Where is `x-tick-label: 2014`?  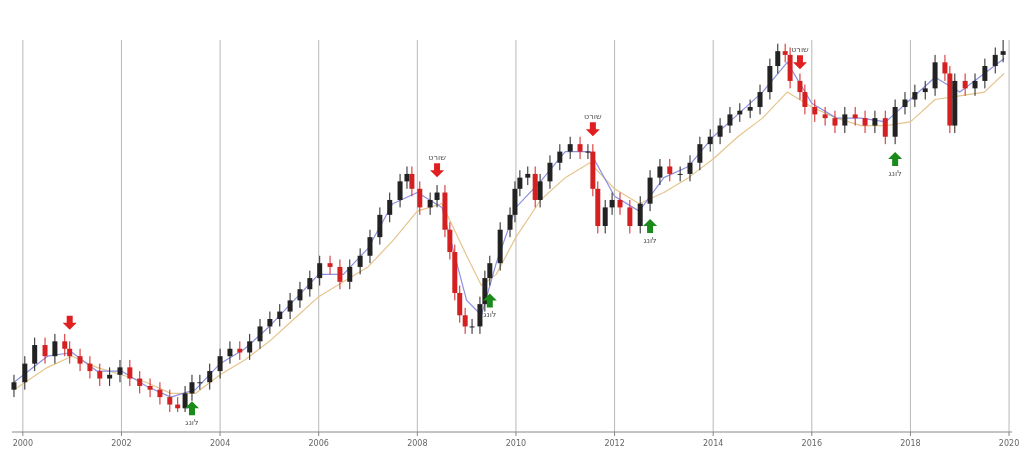 x-tick-label: 2014 is located at coordinates (713, 443).